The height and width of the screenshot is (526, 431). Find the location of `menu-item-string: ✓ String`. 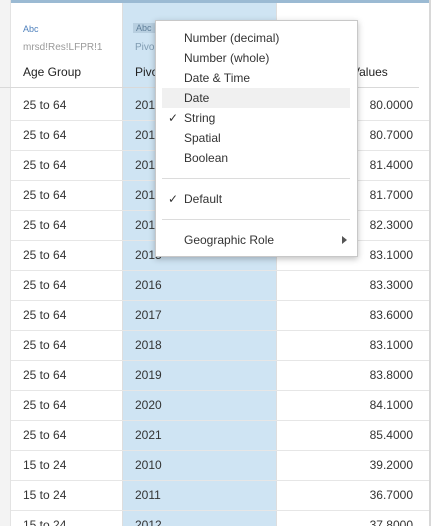

menu-item-string: ✓ String is located at coordinates (192, 118).